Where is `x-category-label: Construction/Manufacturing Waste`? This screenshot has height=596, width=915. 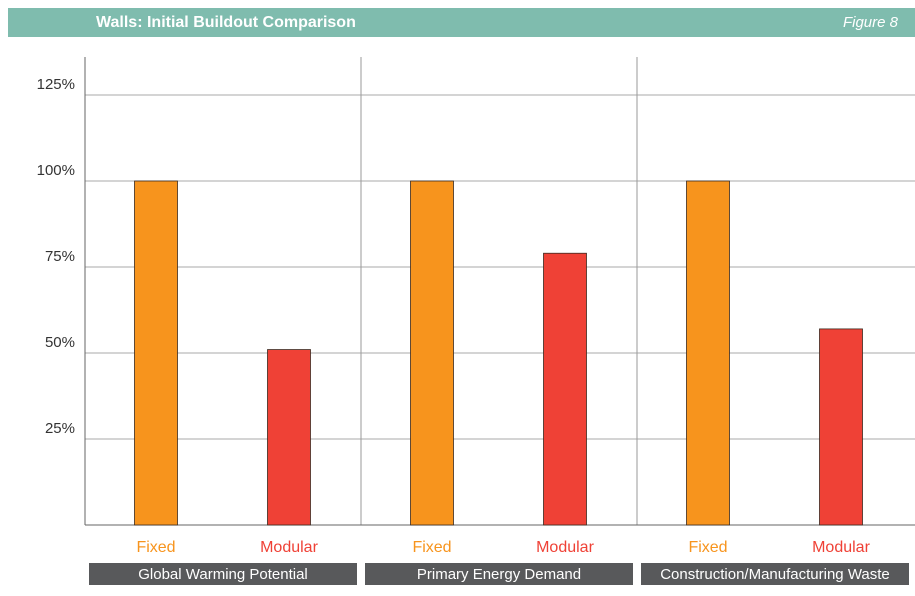
x-category-label: Construction/Manufacturing Waste is located at coordinates (775, 574).